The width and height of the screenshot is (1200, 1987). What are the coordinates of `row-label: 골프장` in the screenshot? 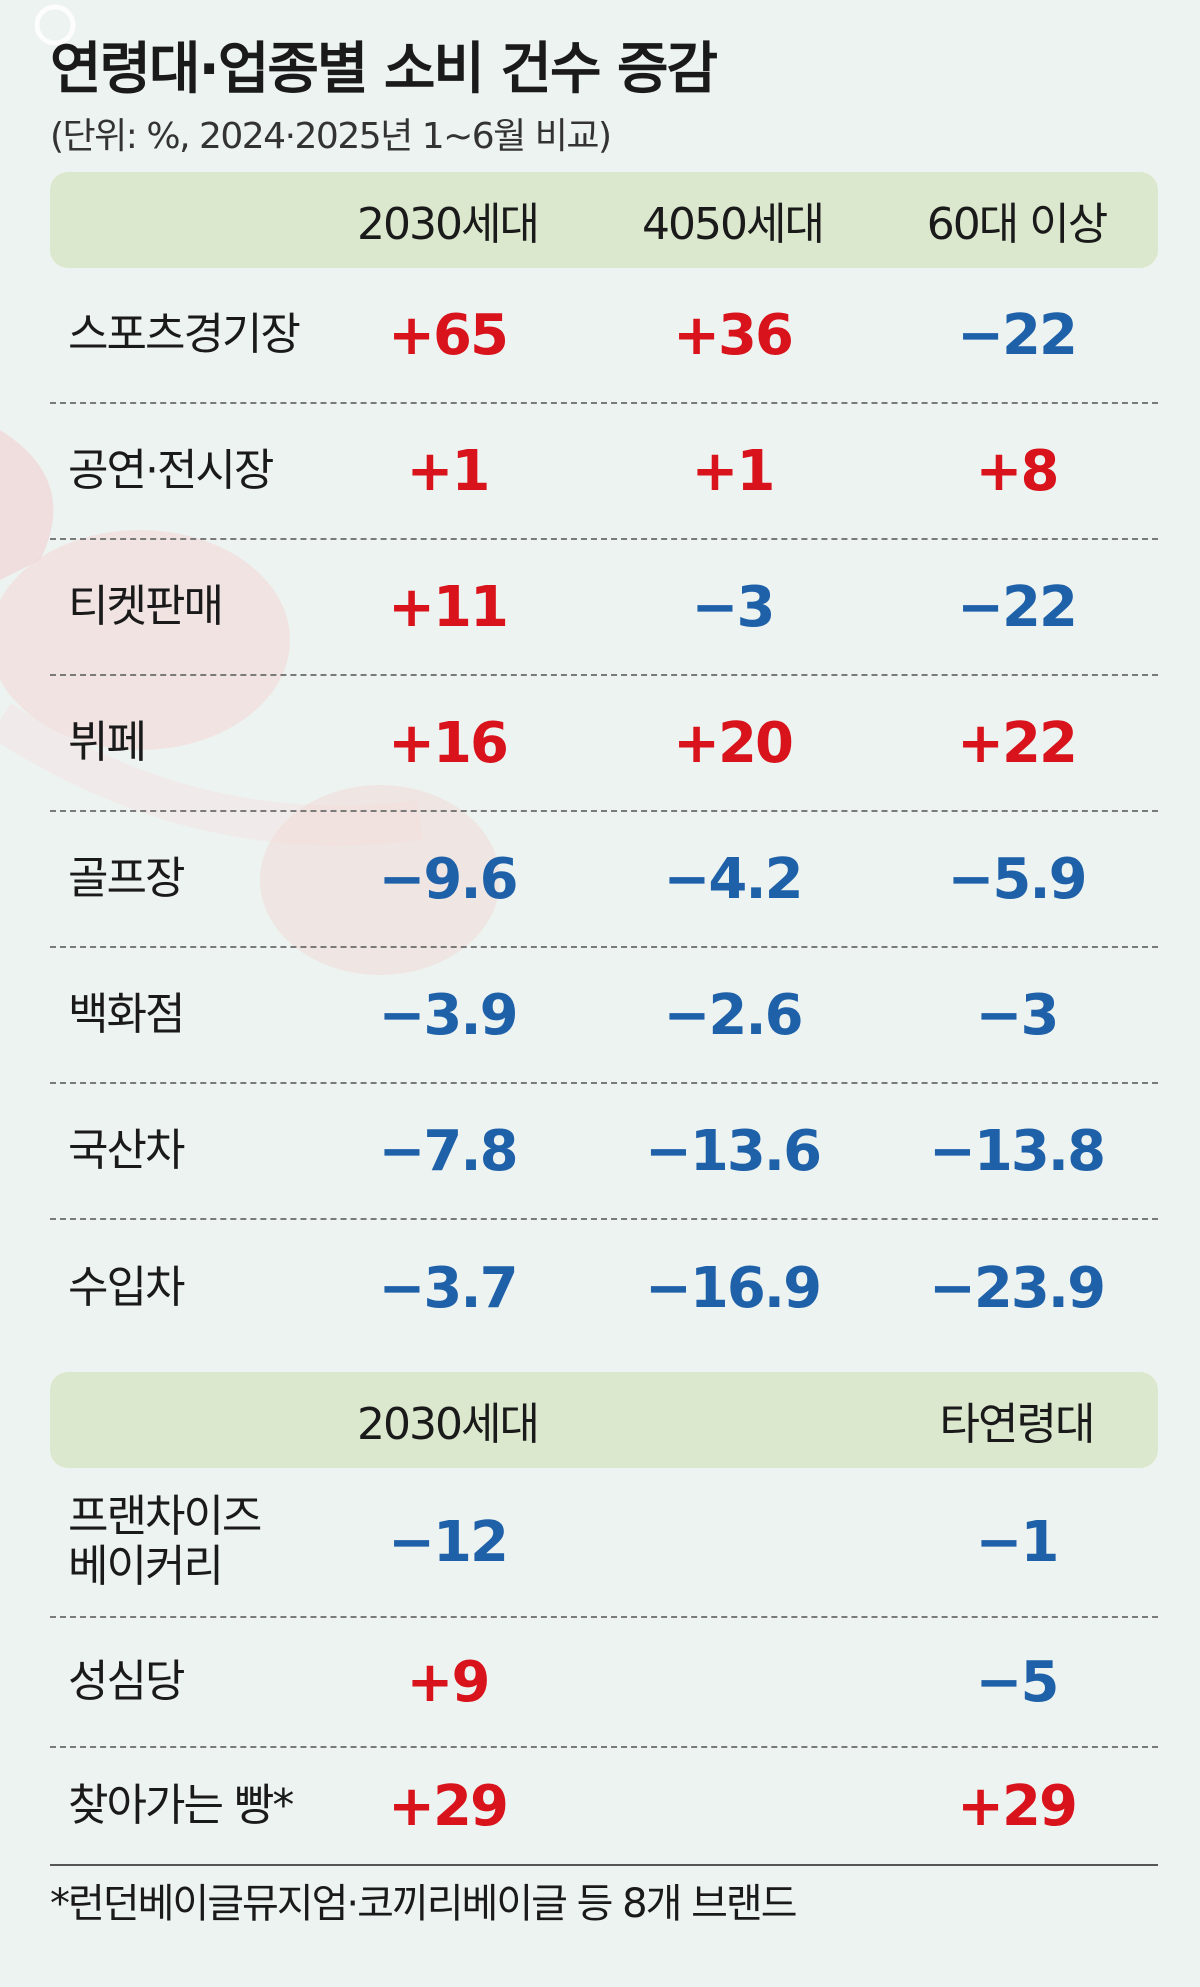 It's located at (126, 878).